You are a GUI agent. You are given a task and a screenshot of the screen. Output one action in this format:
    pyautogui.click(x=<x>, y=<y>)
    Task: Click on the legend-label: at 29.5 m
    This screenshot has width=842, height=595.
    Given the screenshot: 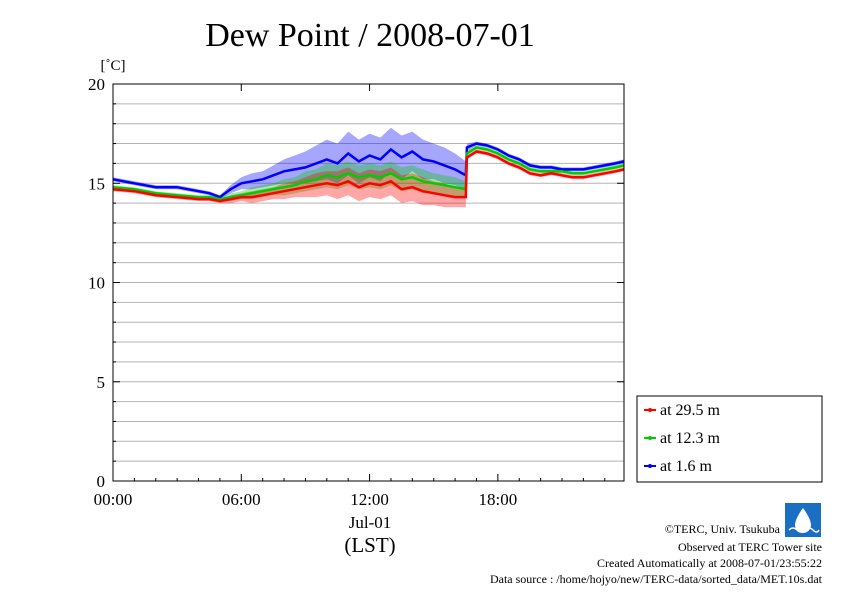 What is the action you would take?
    pyautogui.click(x=690, y=410)
    